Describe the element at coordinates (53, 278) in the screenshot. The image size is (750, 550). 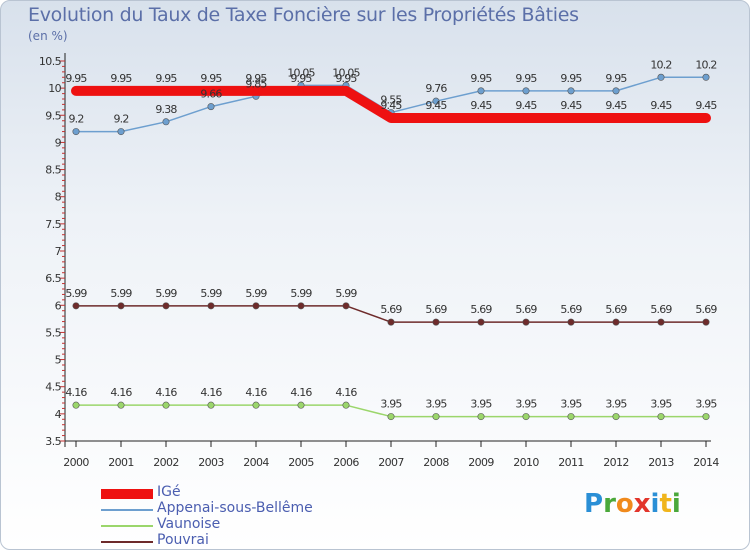
I see `y-tick-label: 6.5` at that location.